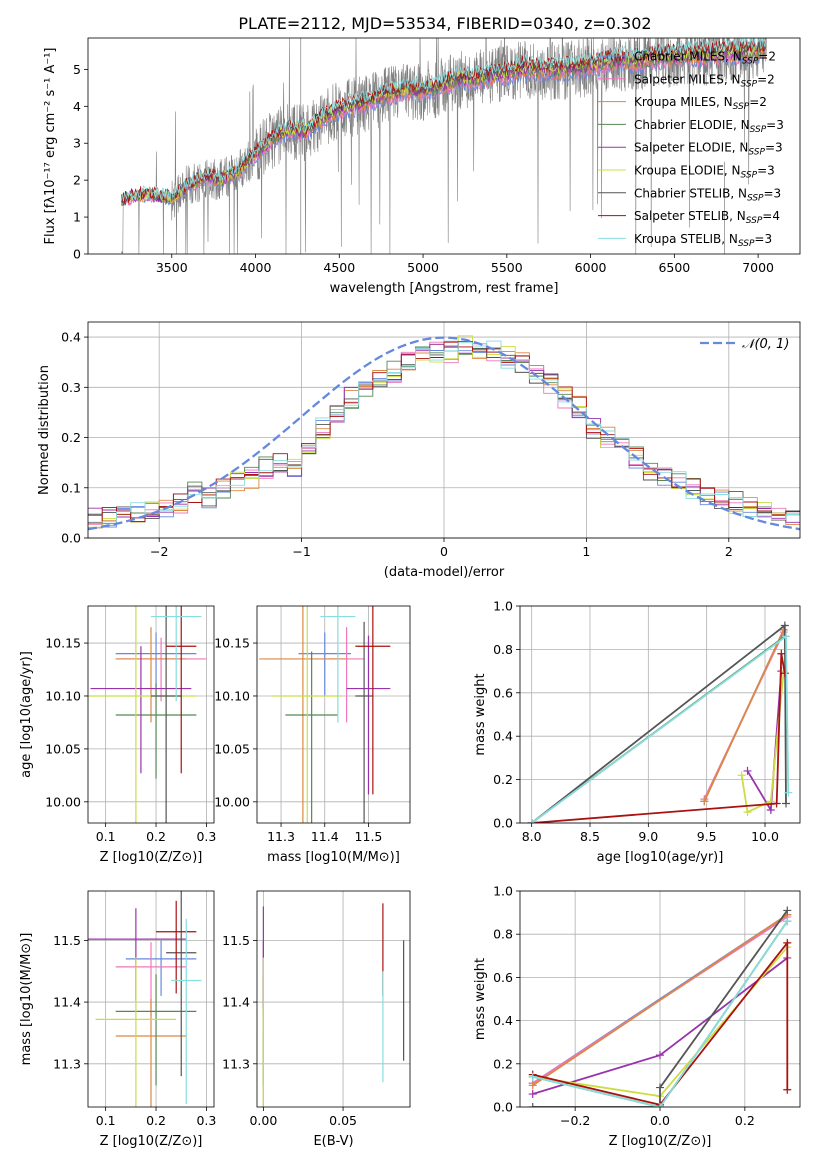 The width and height of the screenshot is (819, 1170). Describe the element at coordinates (141, 710) in the screenshot. I see `errorbar-salpeter_elodie` at that location.